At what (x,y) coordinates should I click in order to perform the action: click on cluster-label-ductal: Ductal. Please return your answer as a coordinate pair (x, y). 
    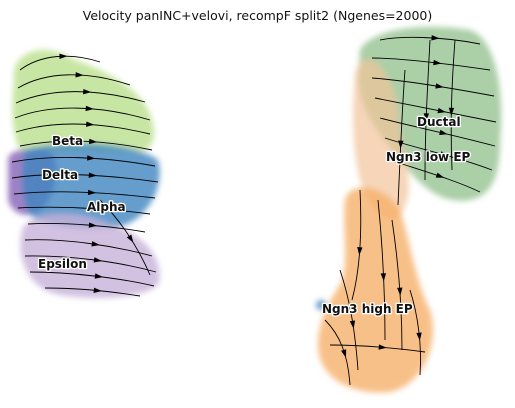
    Looking at the image, I should click on (439, 122).